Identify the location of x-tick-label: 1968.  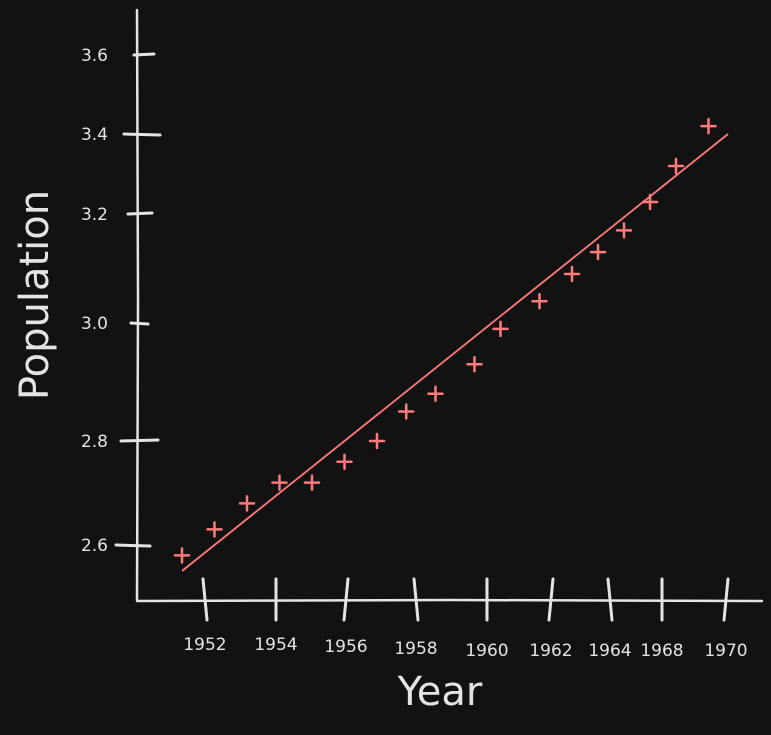
(661, 651).